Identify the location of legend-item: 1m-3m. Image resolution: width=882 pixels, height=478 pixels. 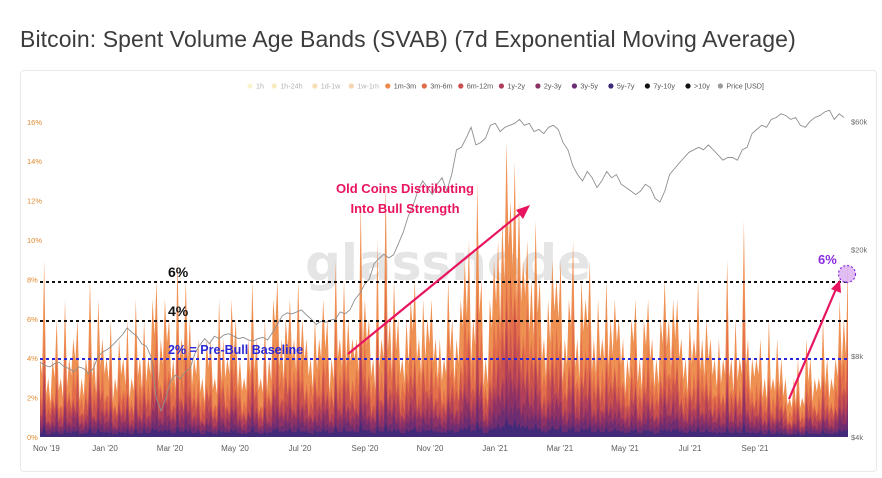
(400, 86).